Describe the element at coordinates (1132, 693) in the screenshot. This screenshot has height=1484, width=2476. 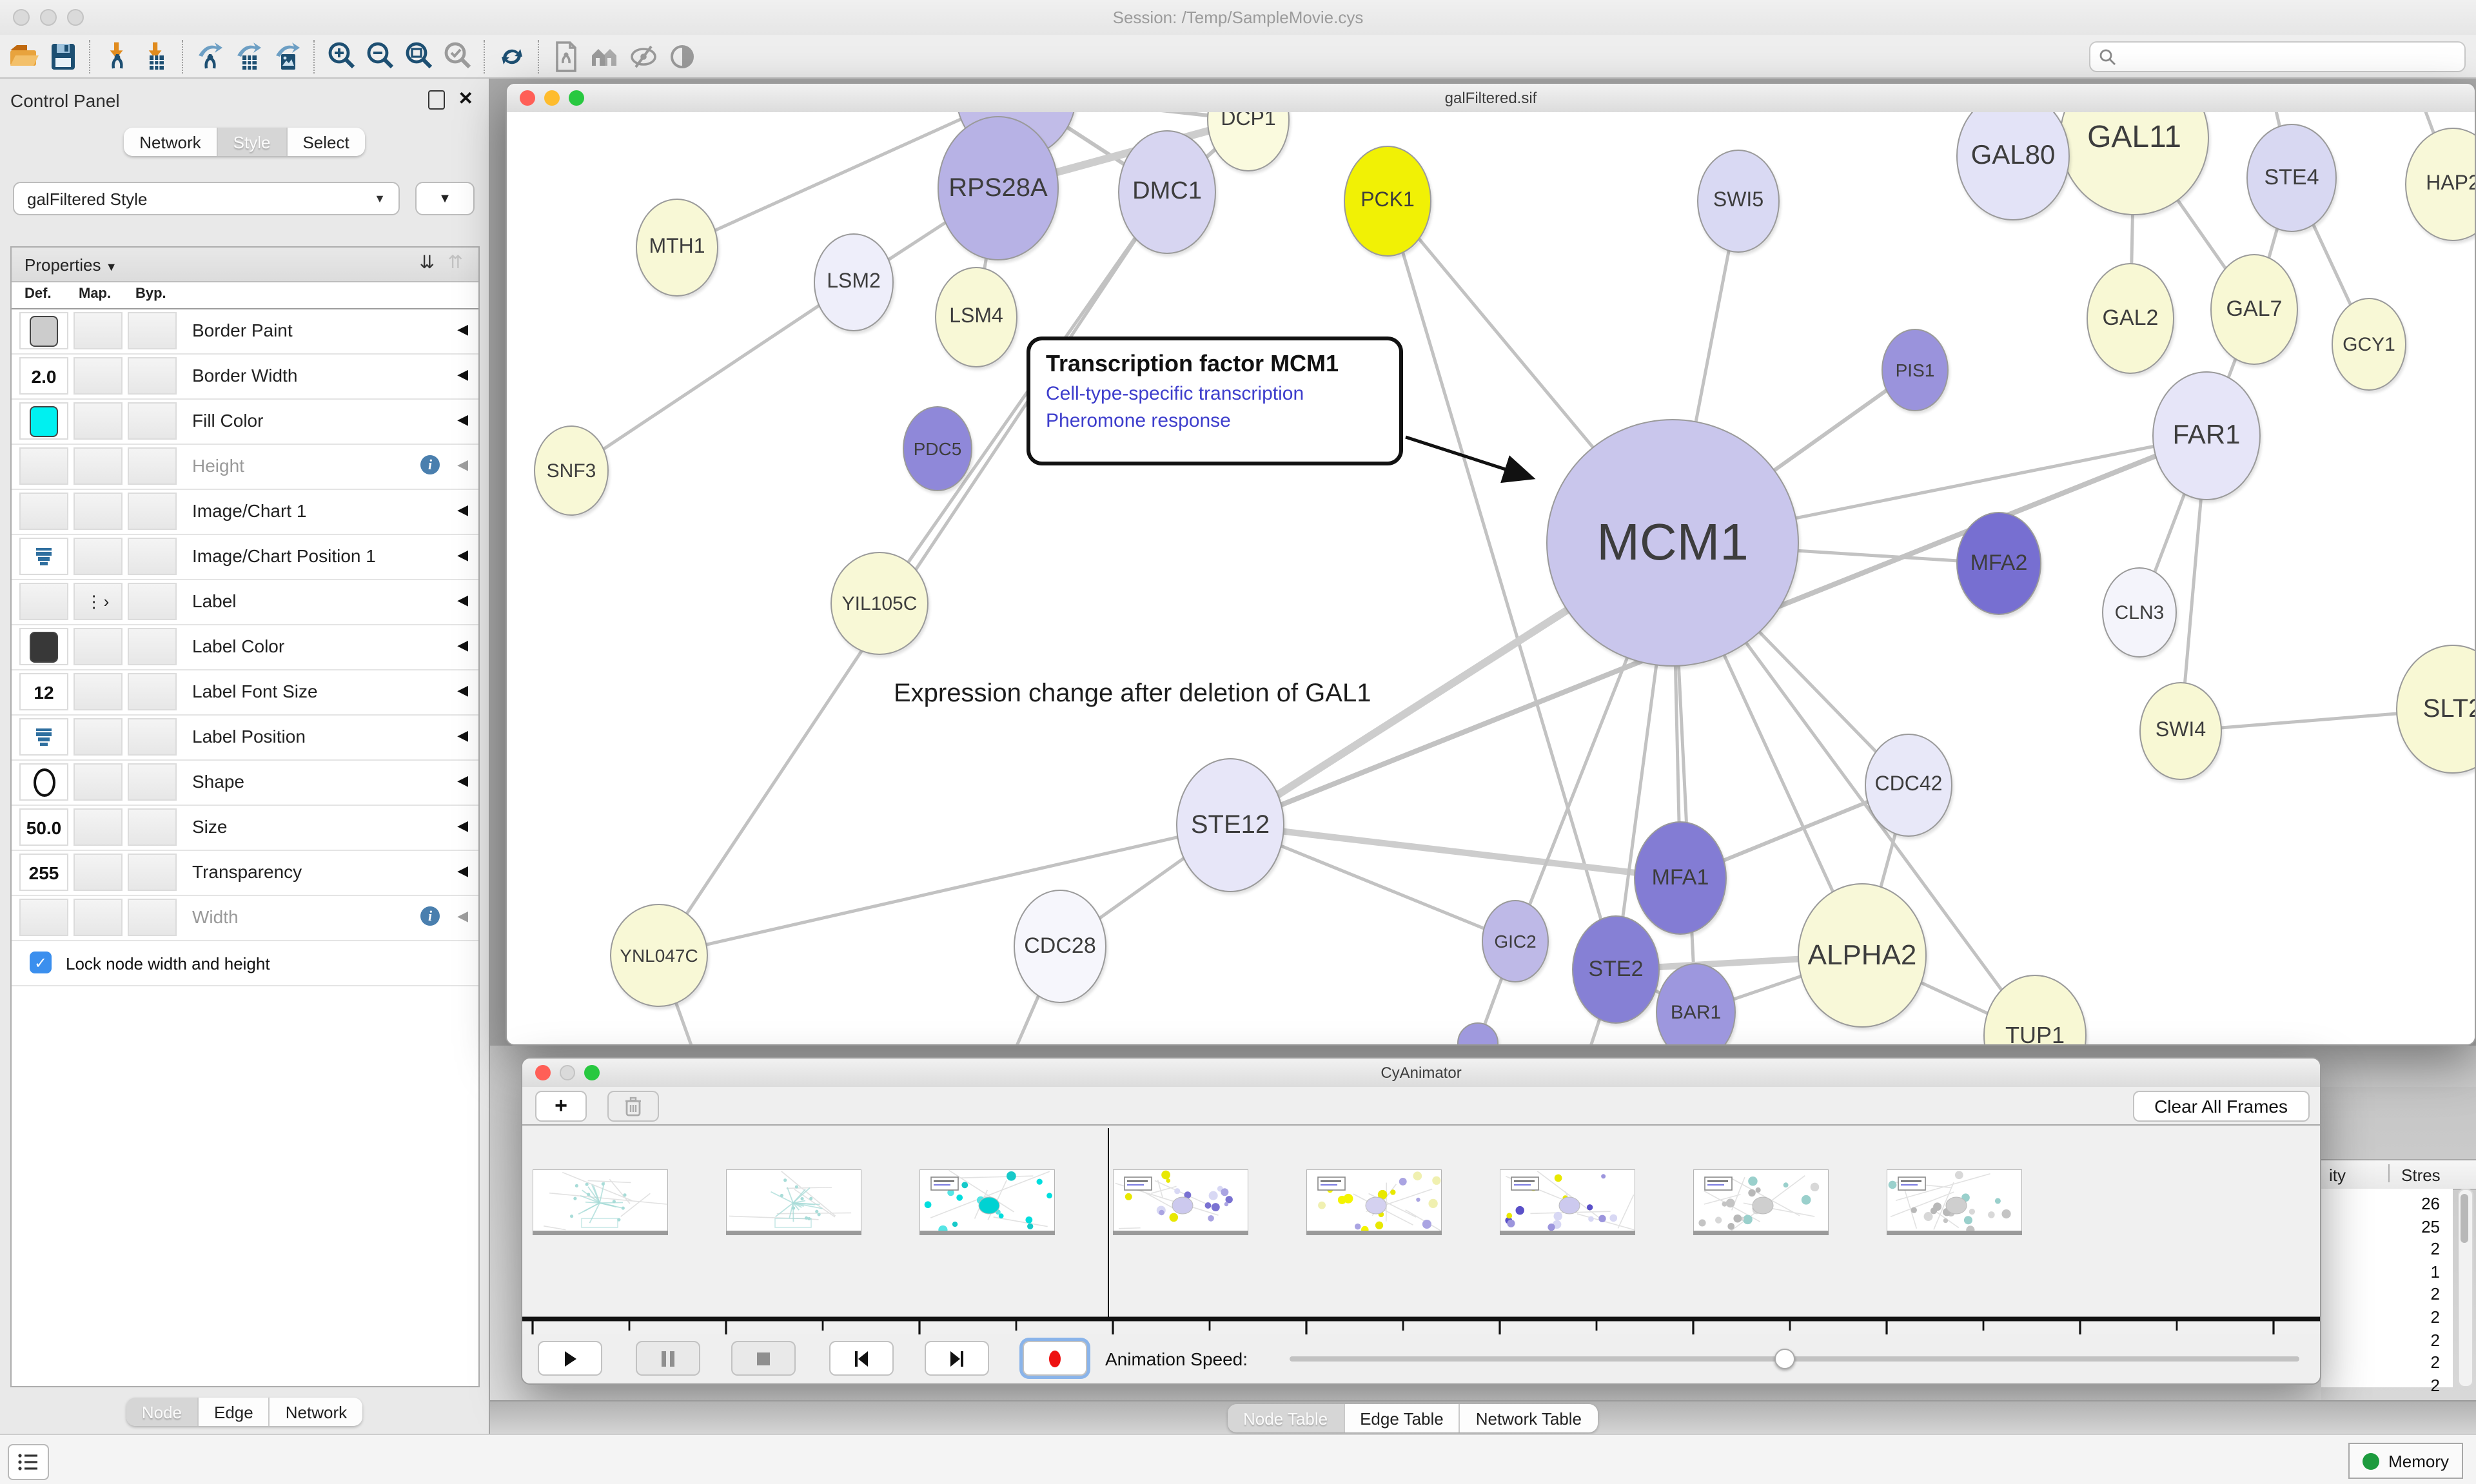
I see `network-text-annotation: Expression change after deletion of GAL1` at that location.